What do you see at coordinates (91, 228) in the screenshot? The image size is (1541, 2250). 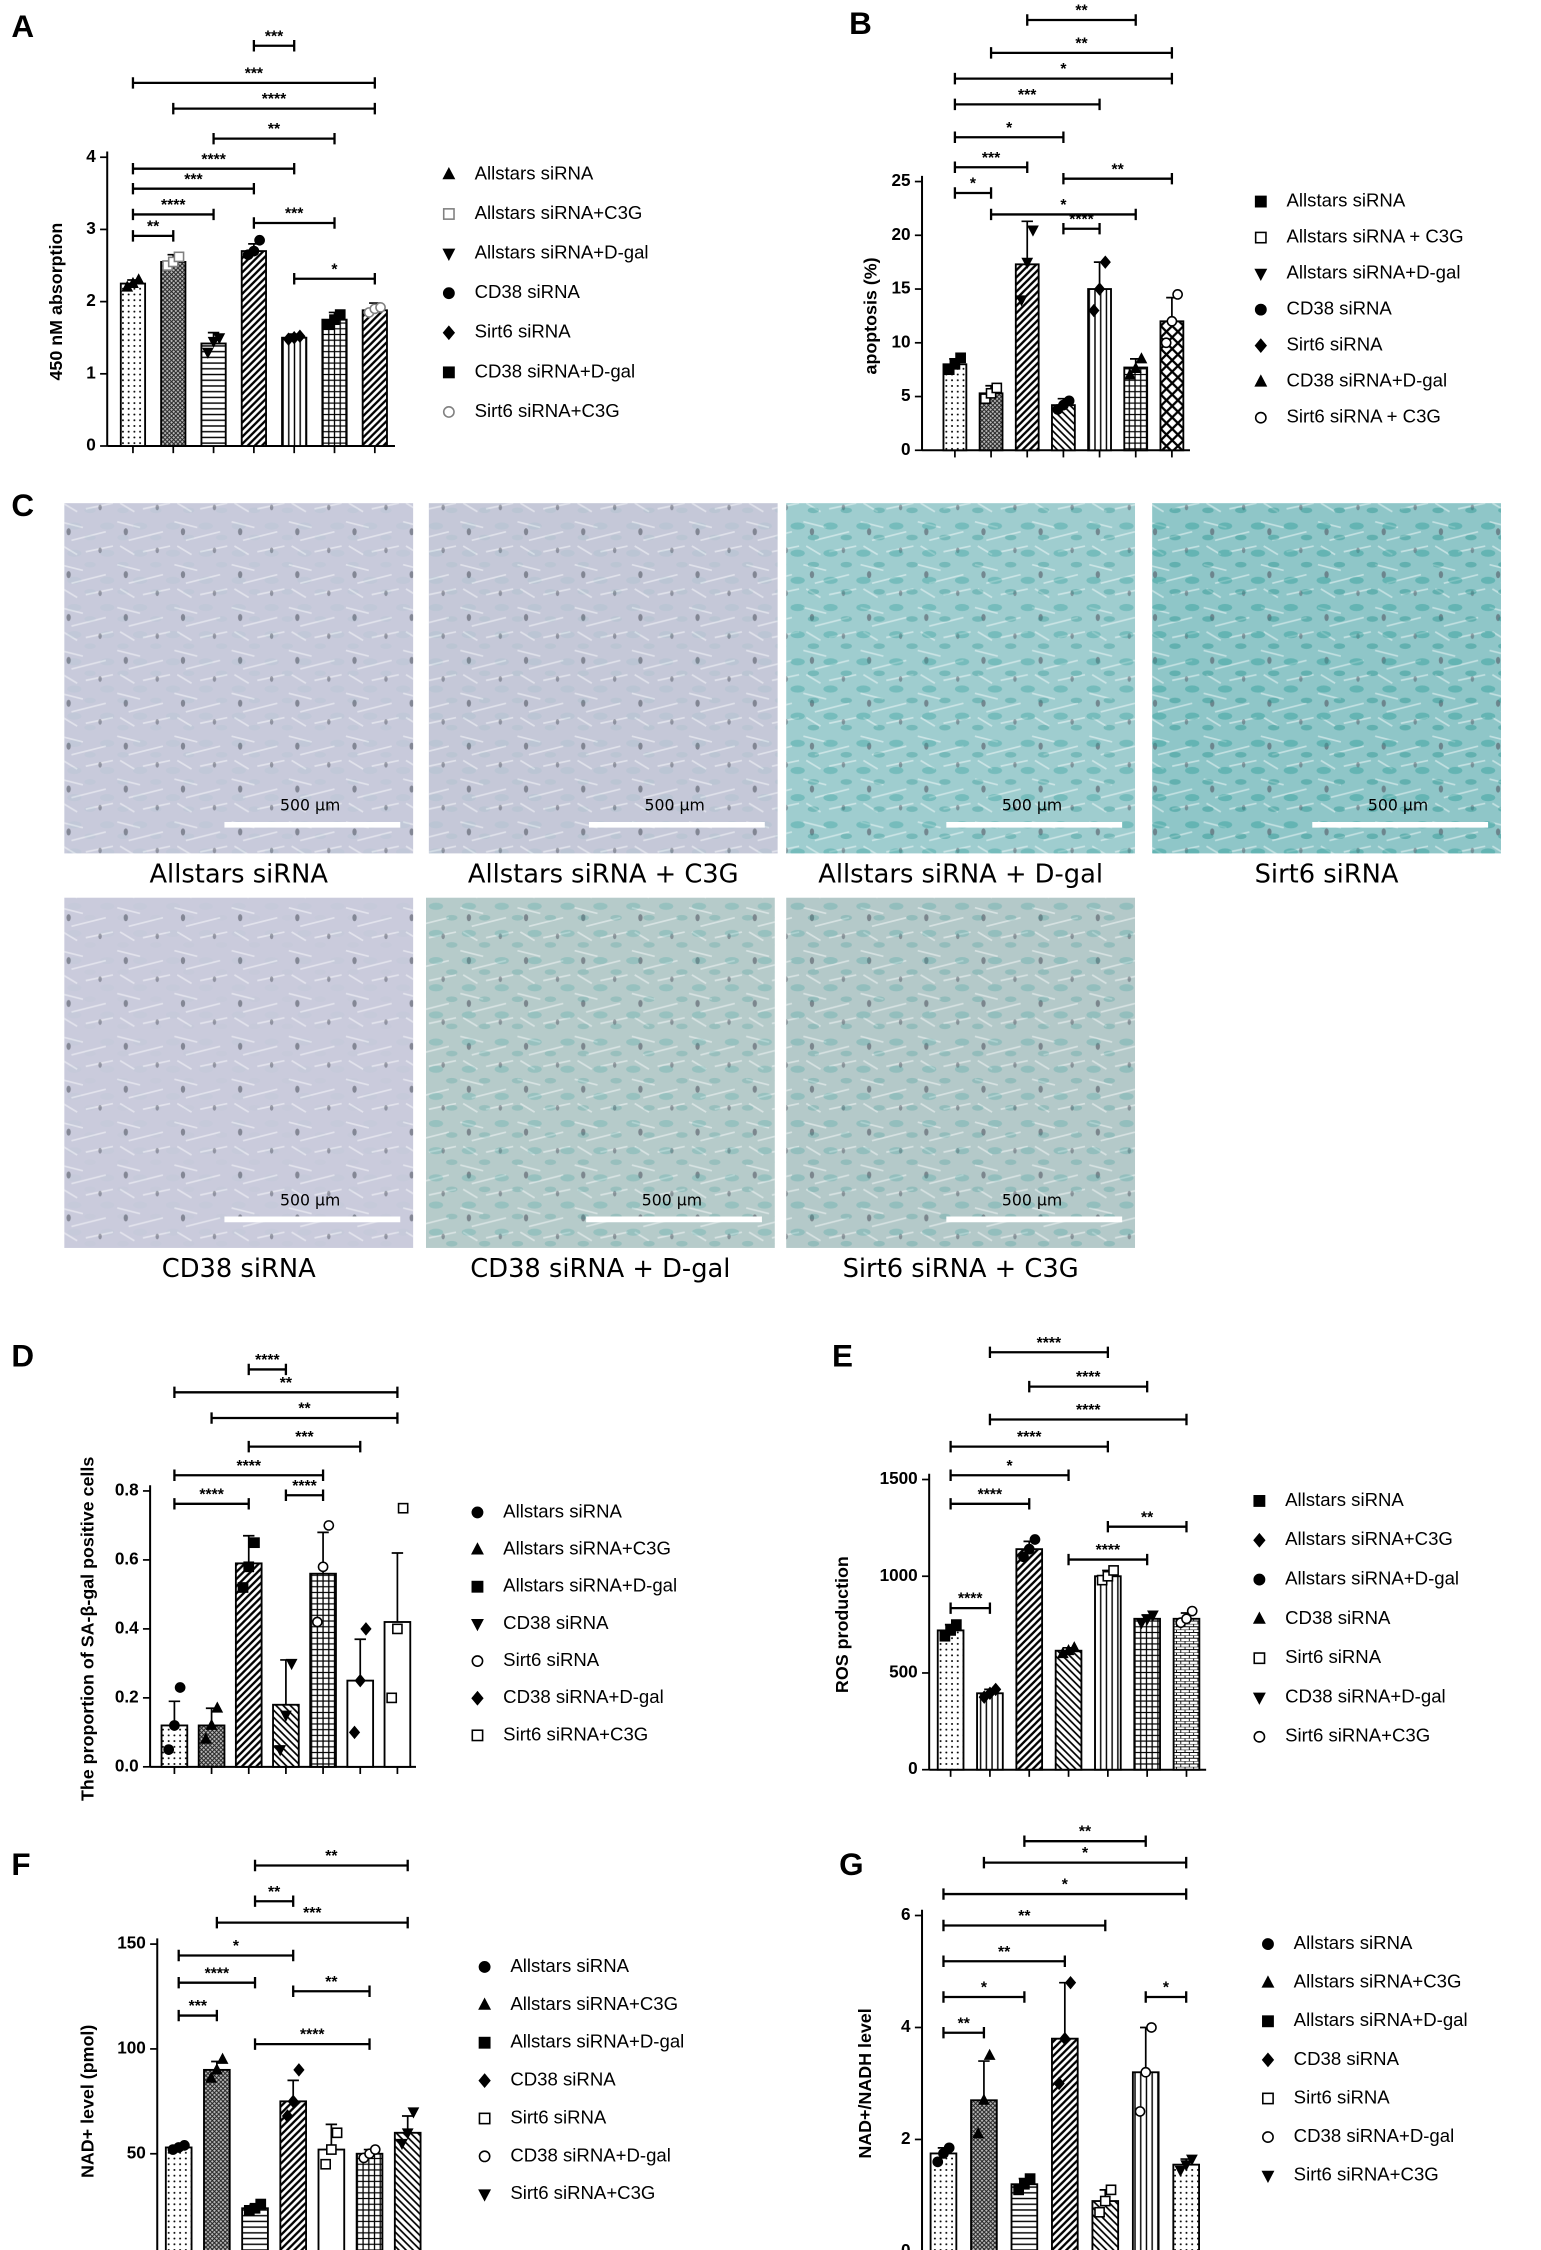 I see `y-tick-label: 3` at bounding box center [91, 228].